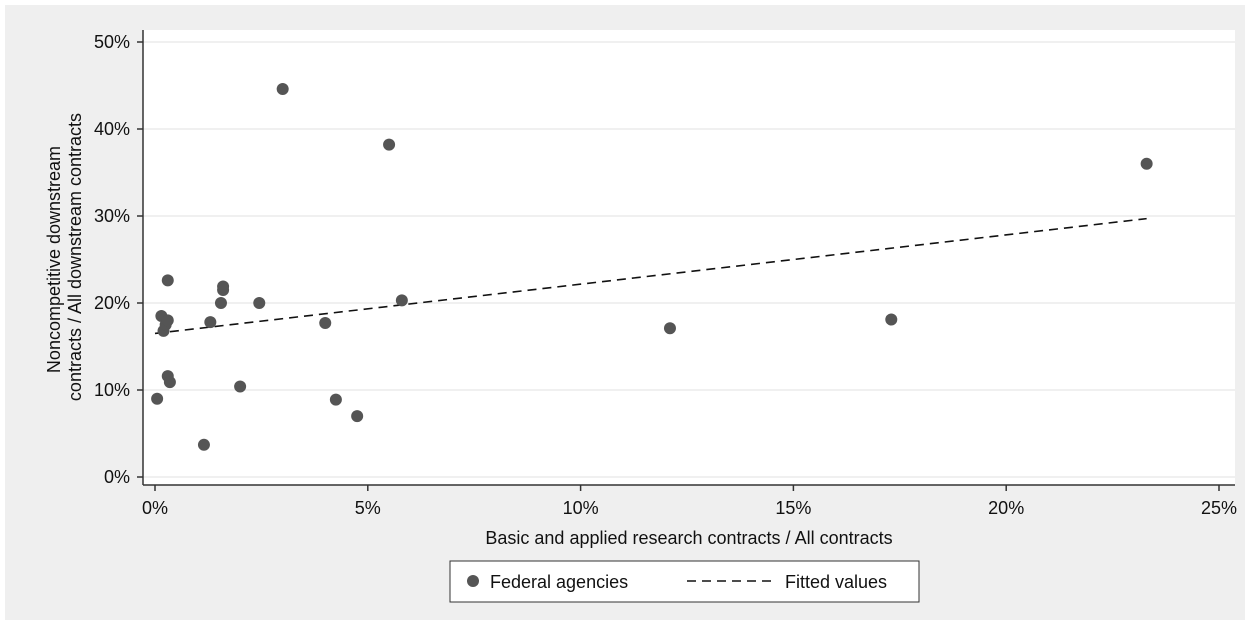  I want to click on legend-box, so click(684, 581).